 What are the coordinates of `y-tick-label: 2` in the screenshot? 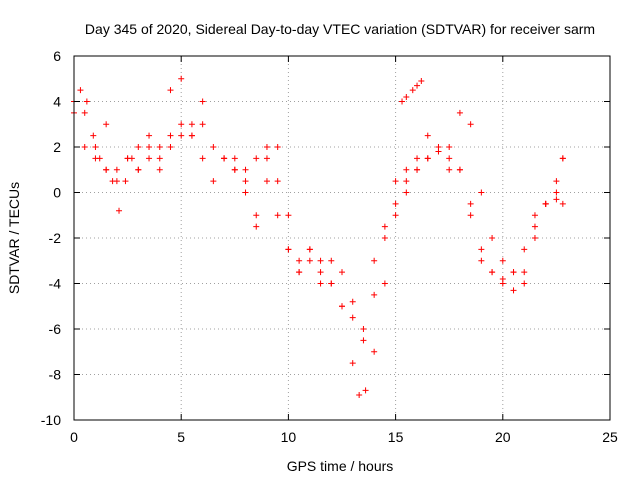 It's located at (57, 147).